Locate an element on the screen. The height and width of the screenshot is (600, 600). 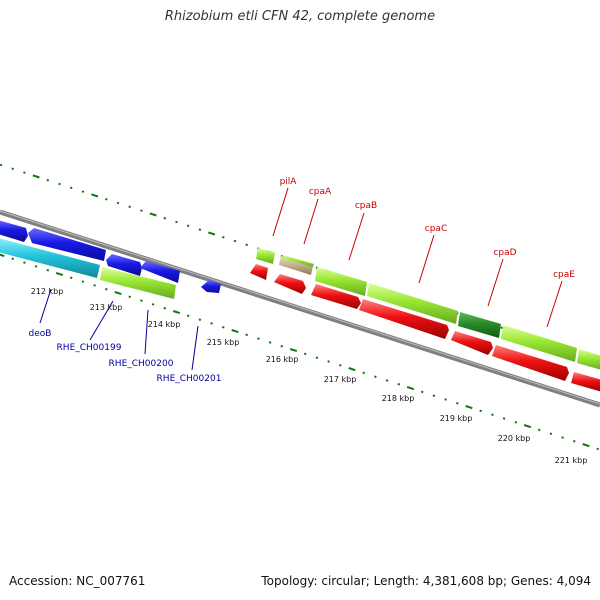
rhe199-callout-line is located at coordinates (101, 320).